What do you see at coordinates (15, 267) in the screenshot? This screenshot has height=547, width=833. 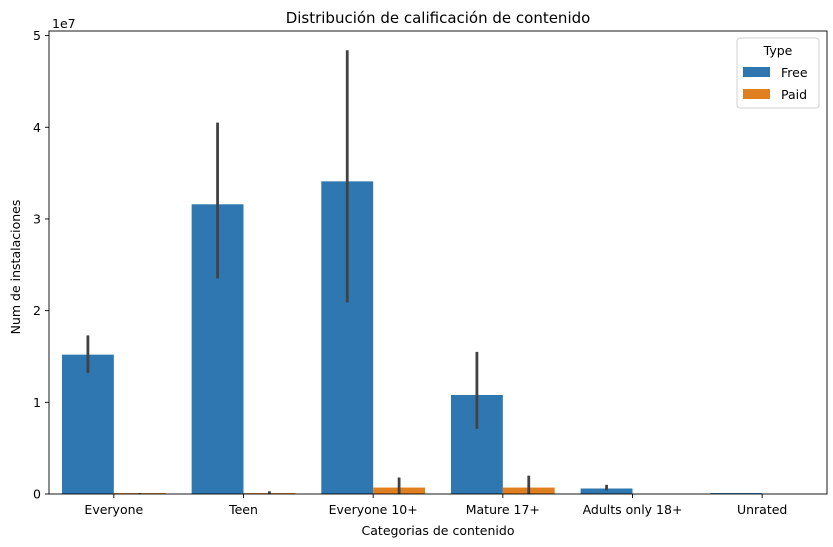 I see `y-axis-label: Num de instalaciones` at bounding box center [15, 267].